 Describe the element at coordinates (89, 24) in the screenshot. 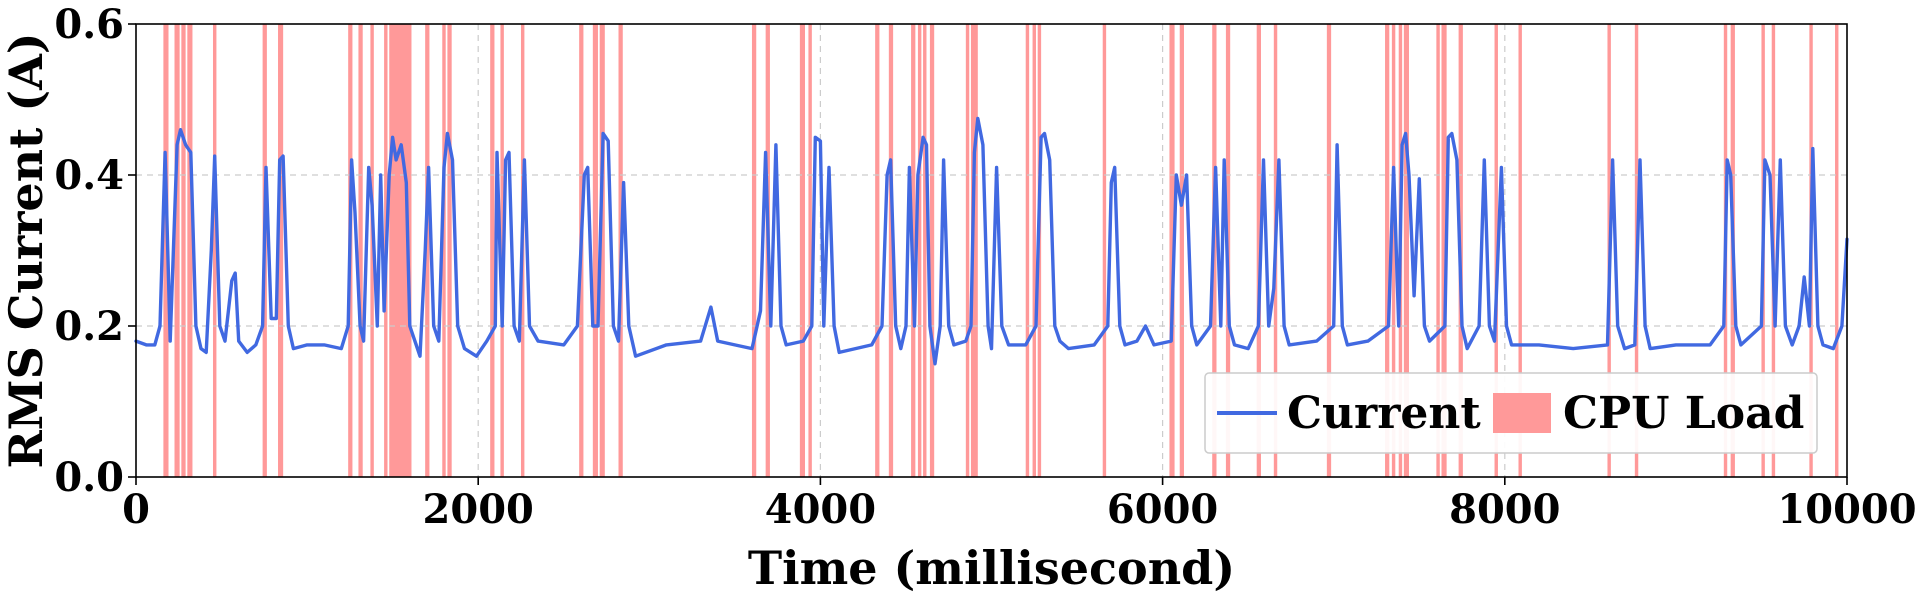

I see `y-tick-label: 0.6` at that location.